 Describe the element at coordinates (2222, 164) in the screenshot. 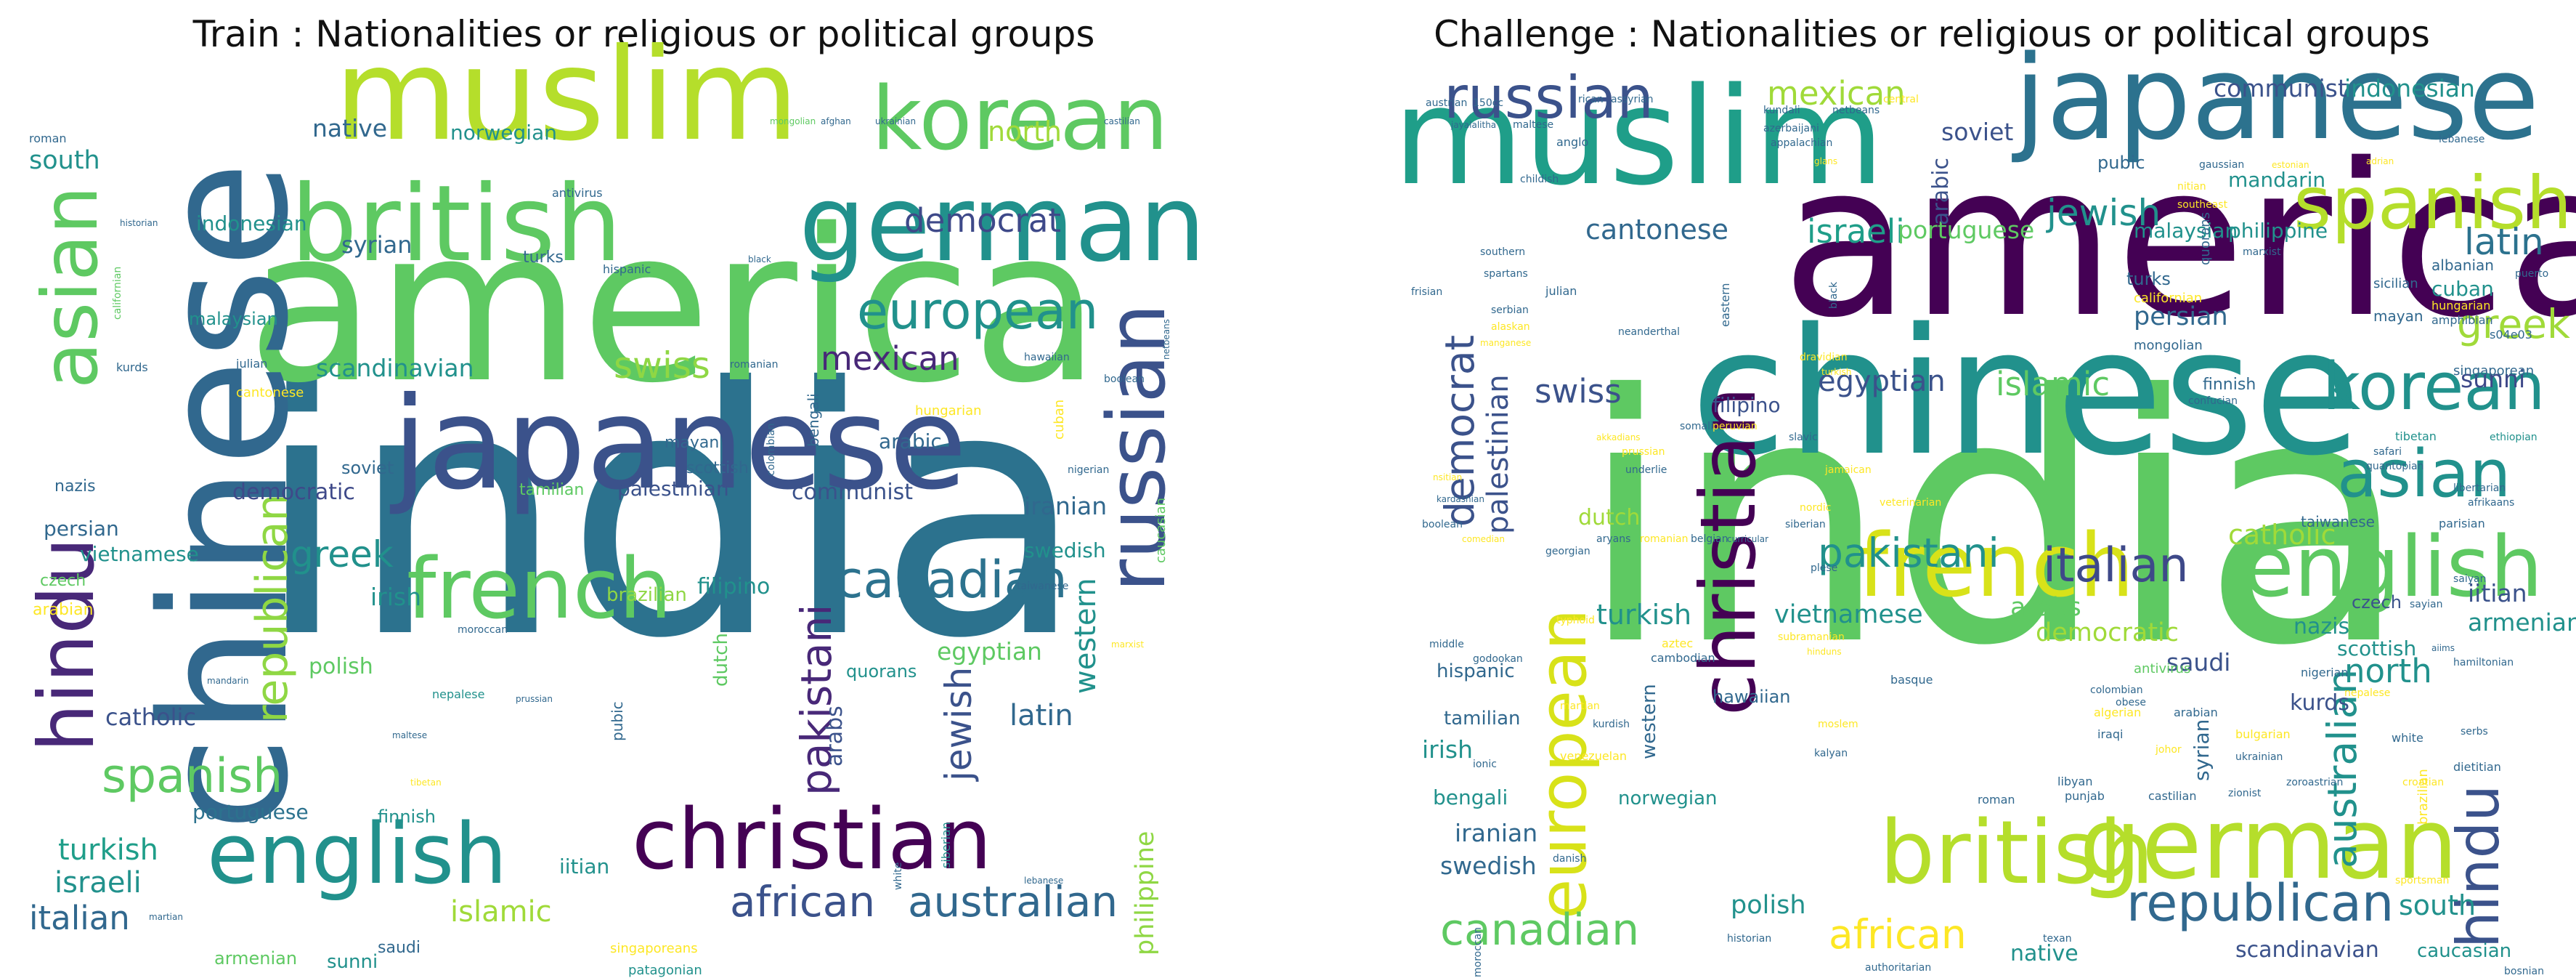

I see `cloud-word: gaussian` at that location.